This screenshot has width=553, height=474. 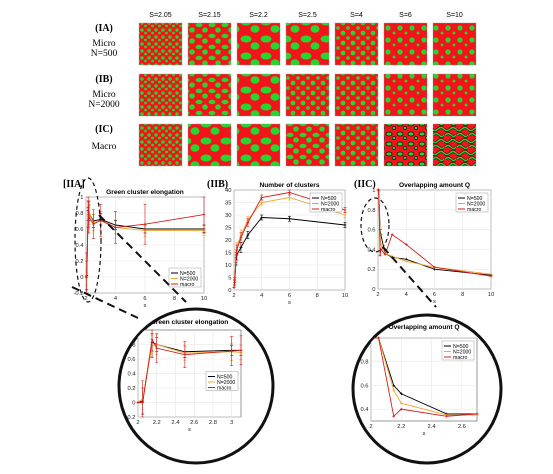 I want to click on row-id-label: (IA), so click(x=104, y=28).